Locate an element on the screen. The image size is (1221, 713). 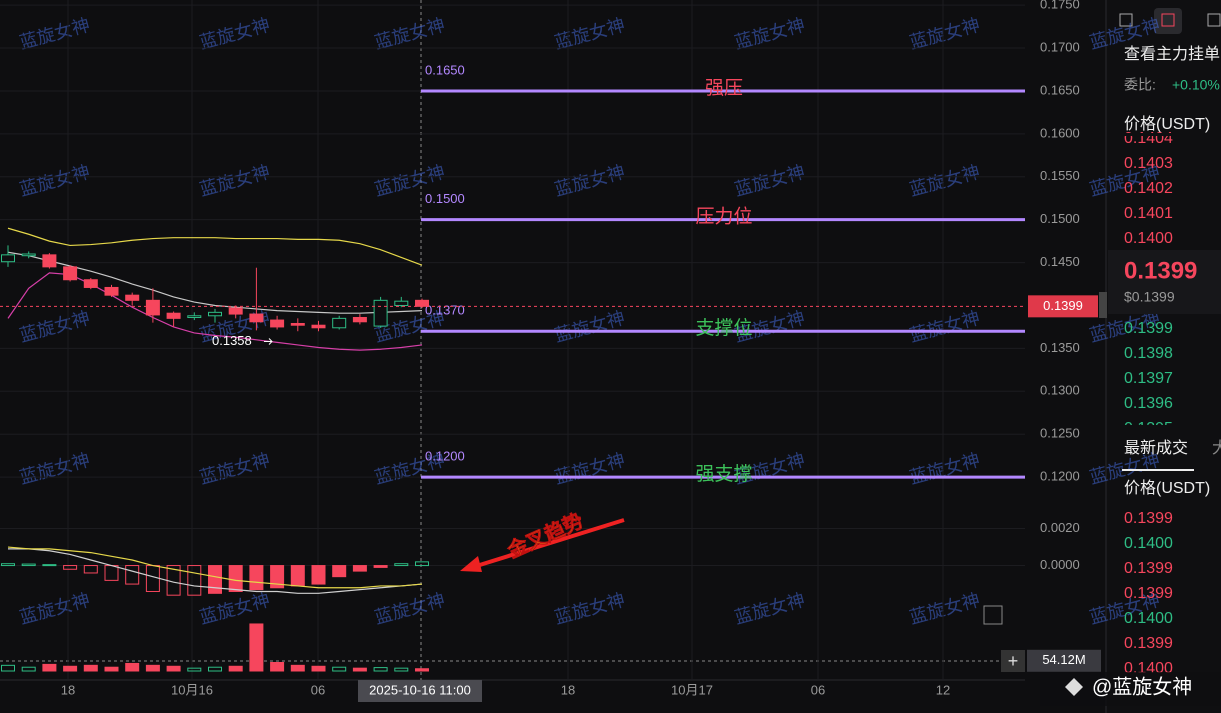
panel-text: 0.1402 is located at coordinates (1148, 188).